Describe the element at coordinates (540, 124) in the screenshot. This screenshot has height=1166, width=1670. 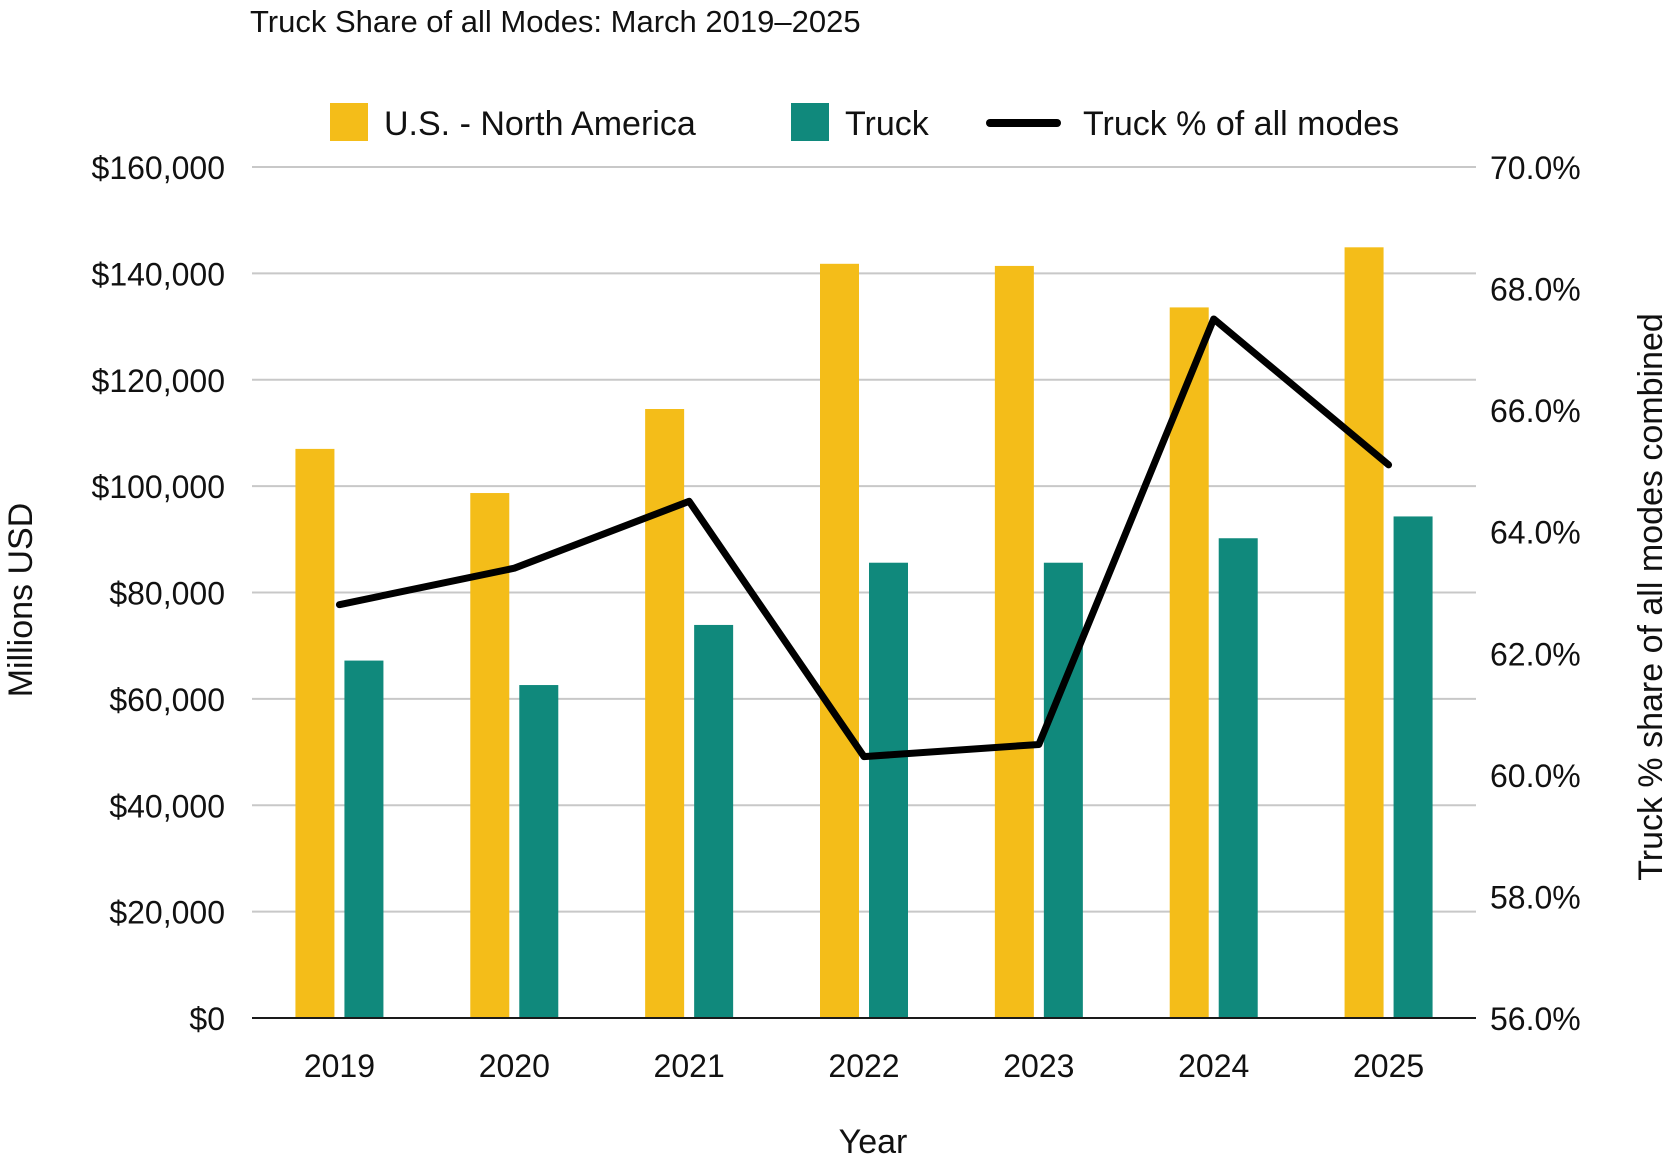
I see `legend-label: U.S. - North America` at that location.